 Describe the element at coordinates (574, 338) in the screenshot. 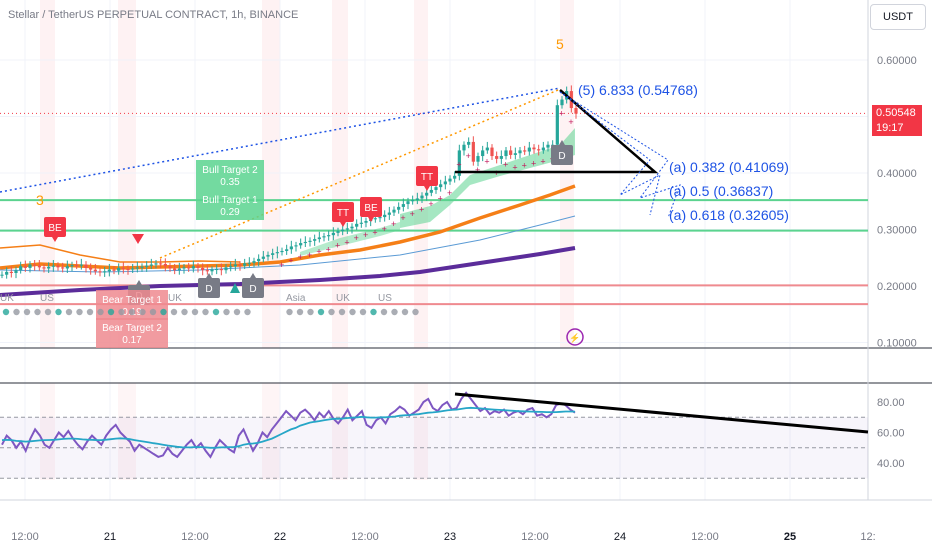

I see `lightning-glyph: ⚡` at that location.